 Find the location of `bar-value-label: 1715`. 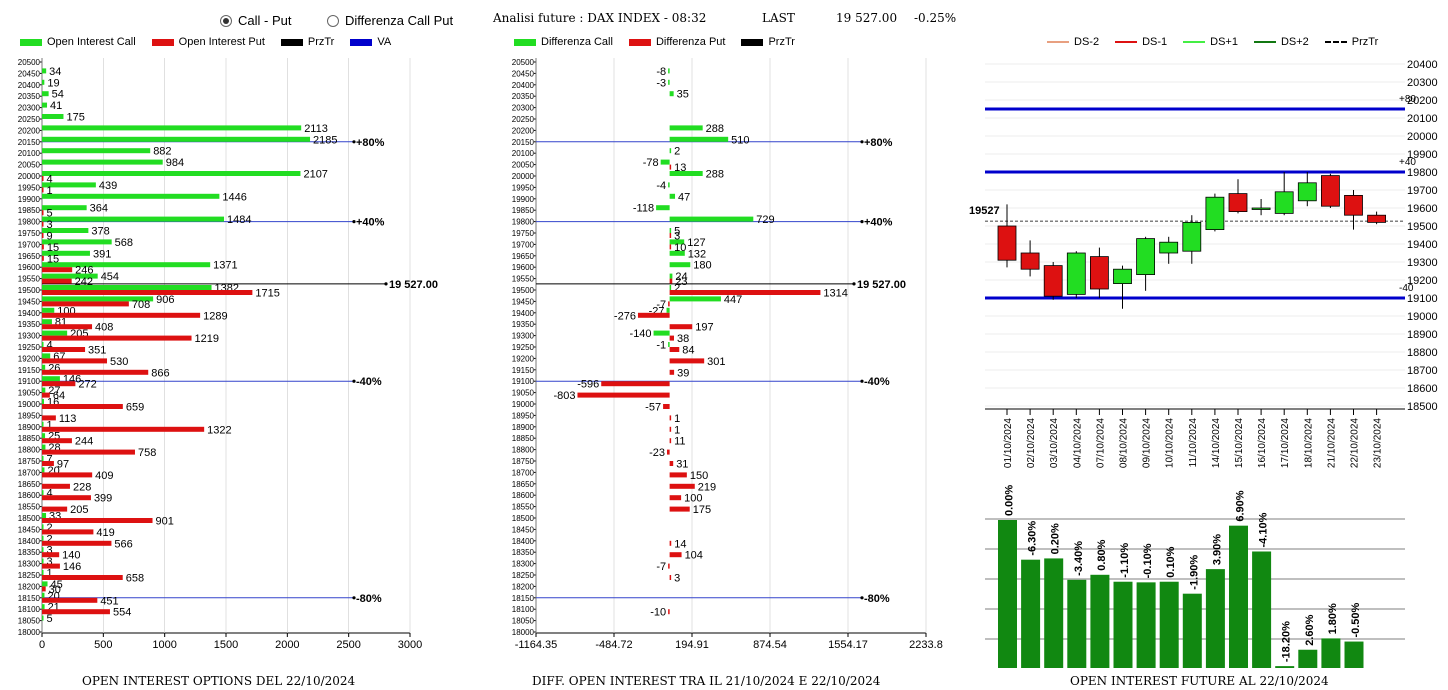

bar-value-label: 1715 is located at coordinates (267, 294).